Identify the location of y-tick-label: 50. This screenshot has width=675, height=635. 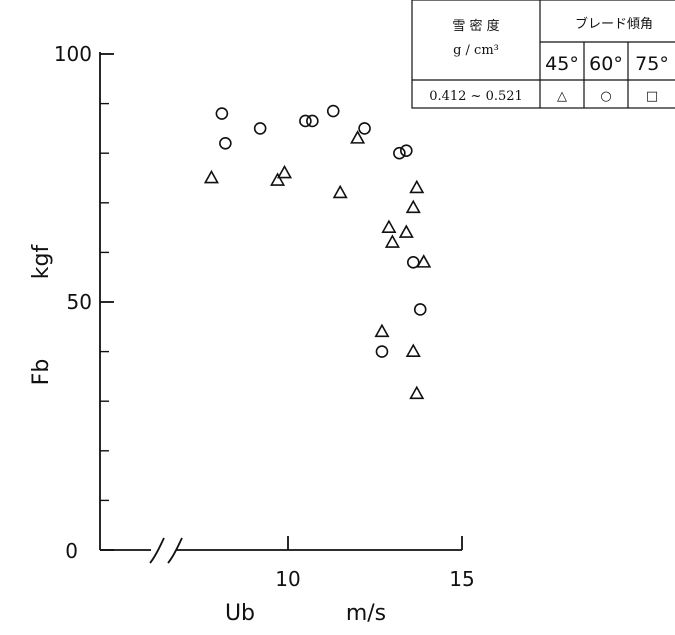
(79, 302).